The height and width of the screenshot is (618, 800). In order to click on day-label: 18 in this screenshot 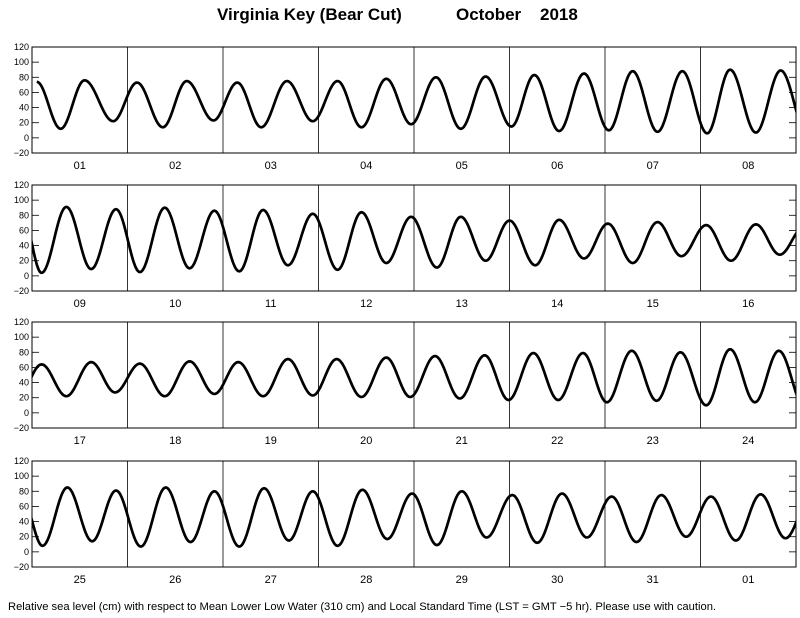, I will do `click(175, 441)`.